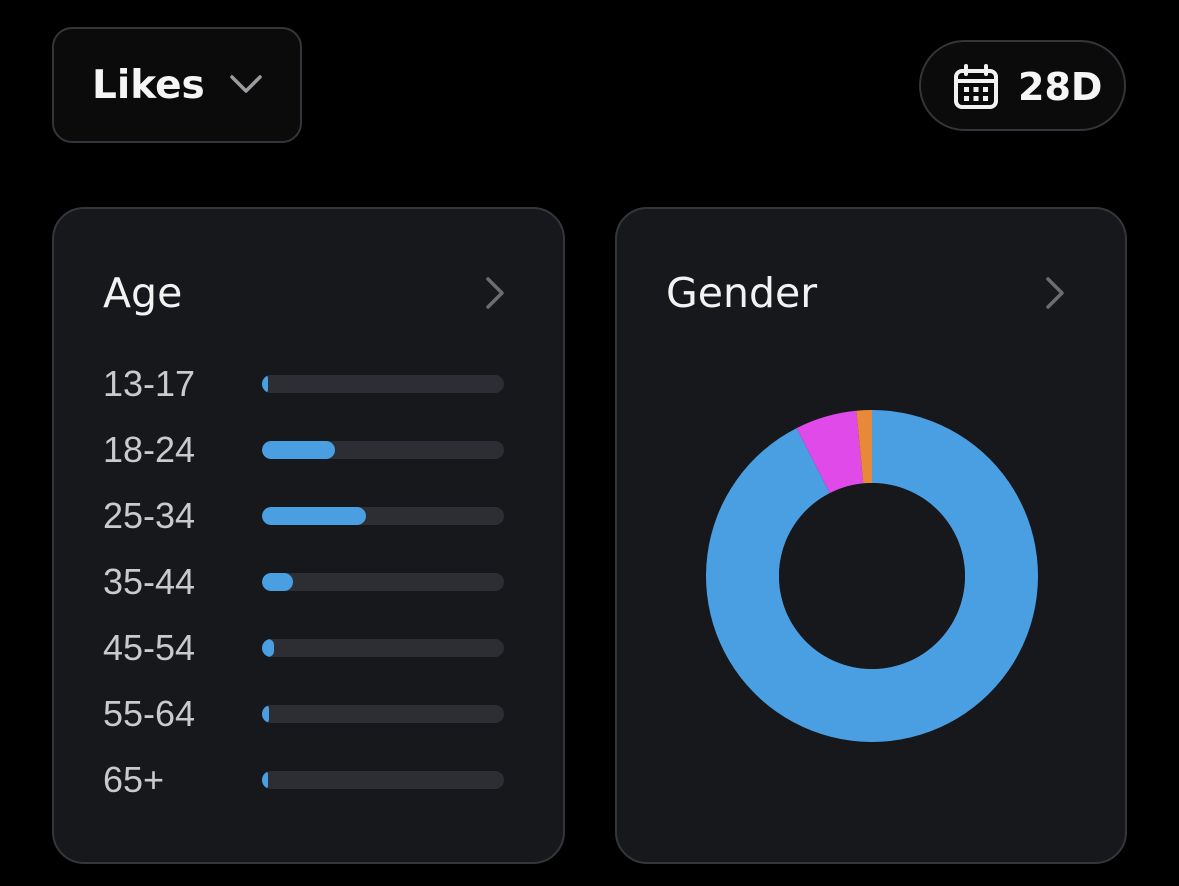 The width and height of the screenshot is (1179, 886). I want to click on age-row: 45-54, so click(308, 648).